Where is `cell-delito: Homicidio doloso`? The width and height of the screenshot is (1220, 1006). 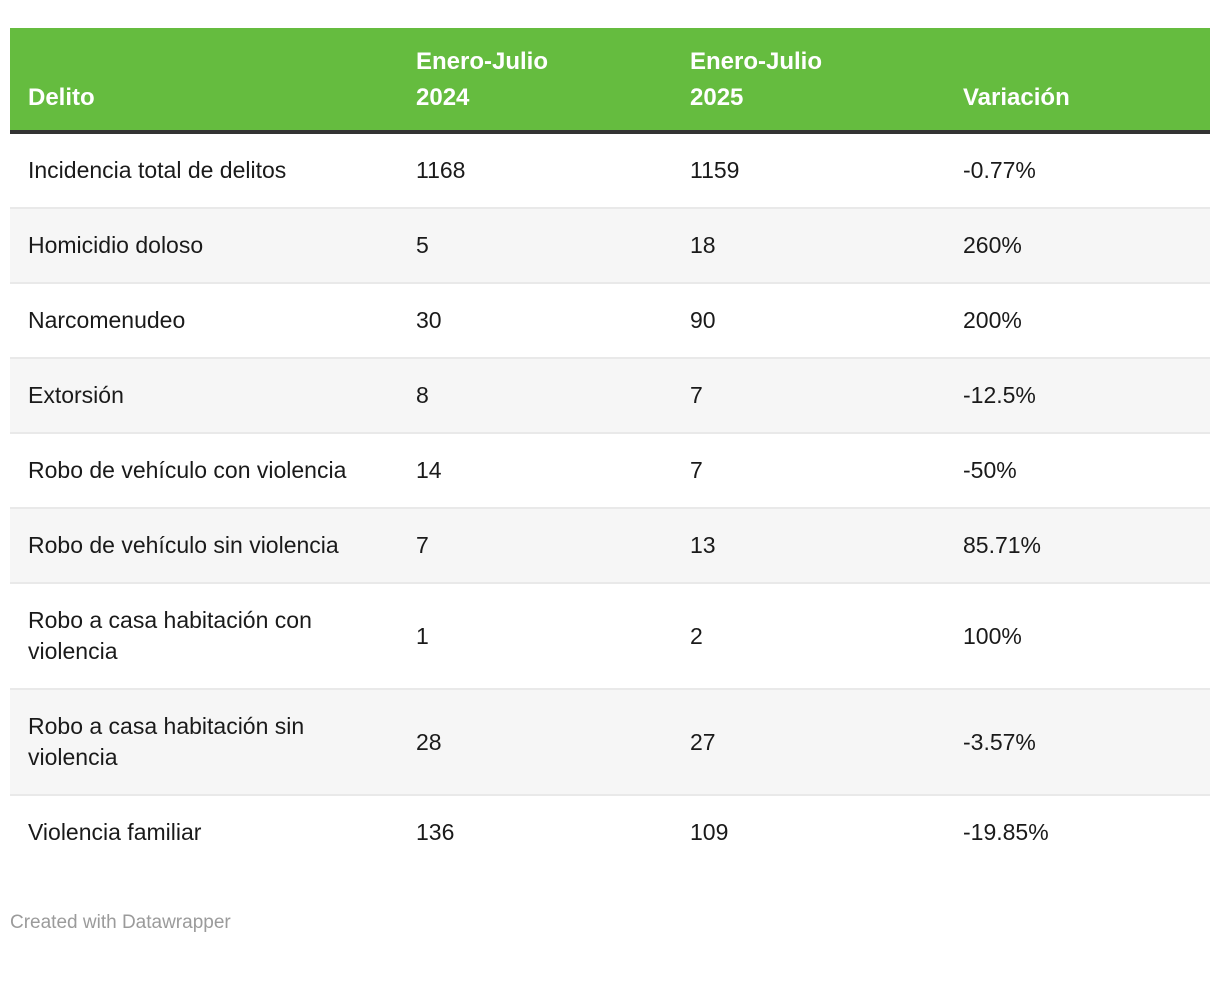
cell-delito: Homicidio doloso is located at coordinates (204, 245).